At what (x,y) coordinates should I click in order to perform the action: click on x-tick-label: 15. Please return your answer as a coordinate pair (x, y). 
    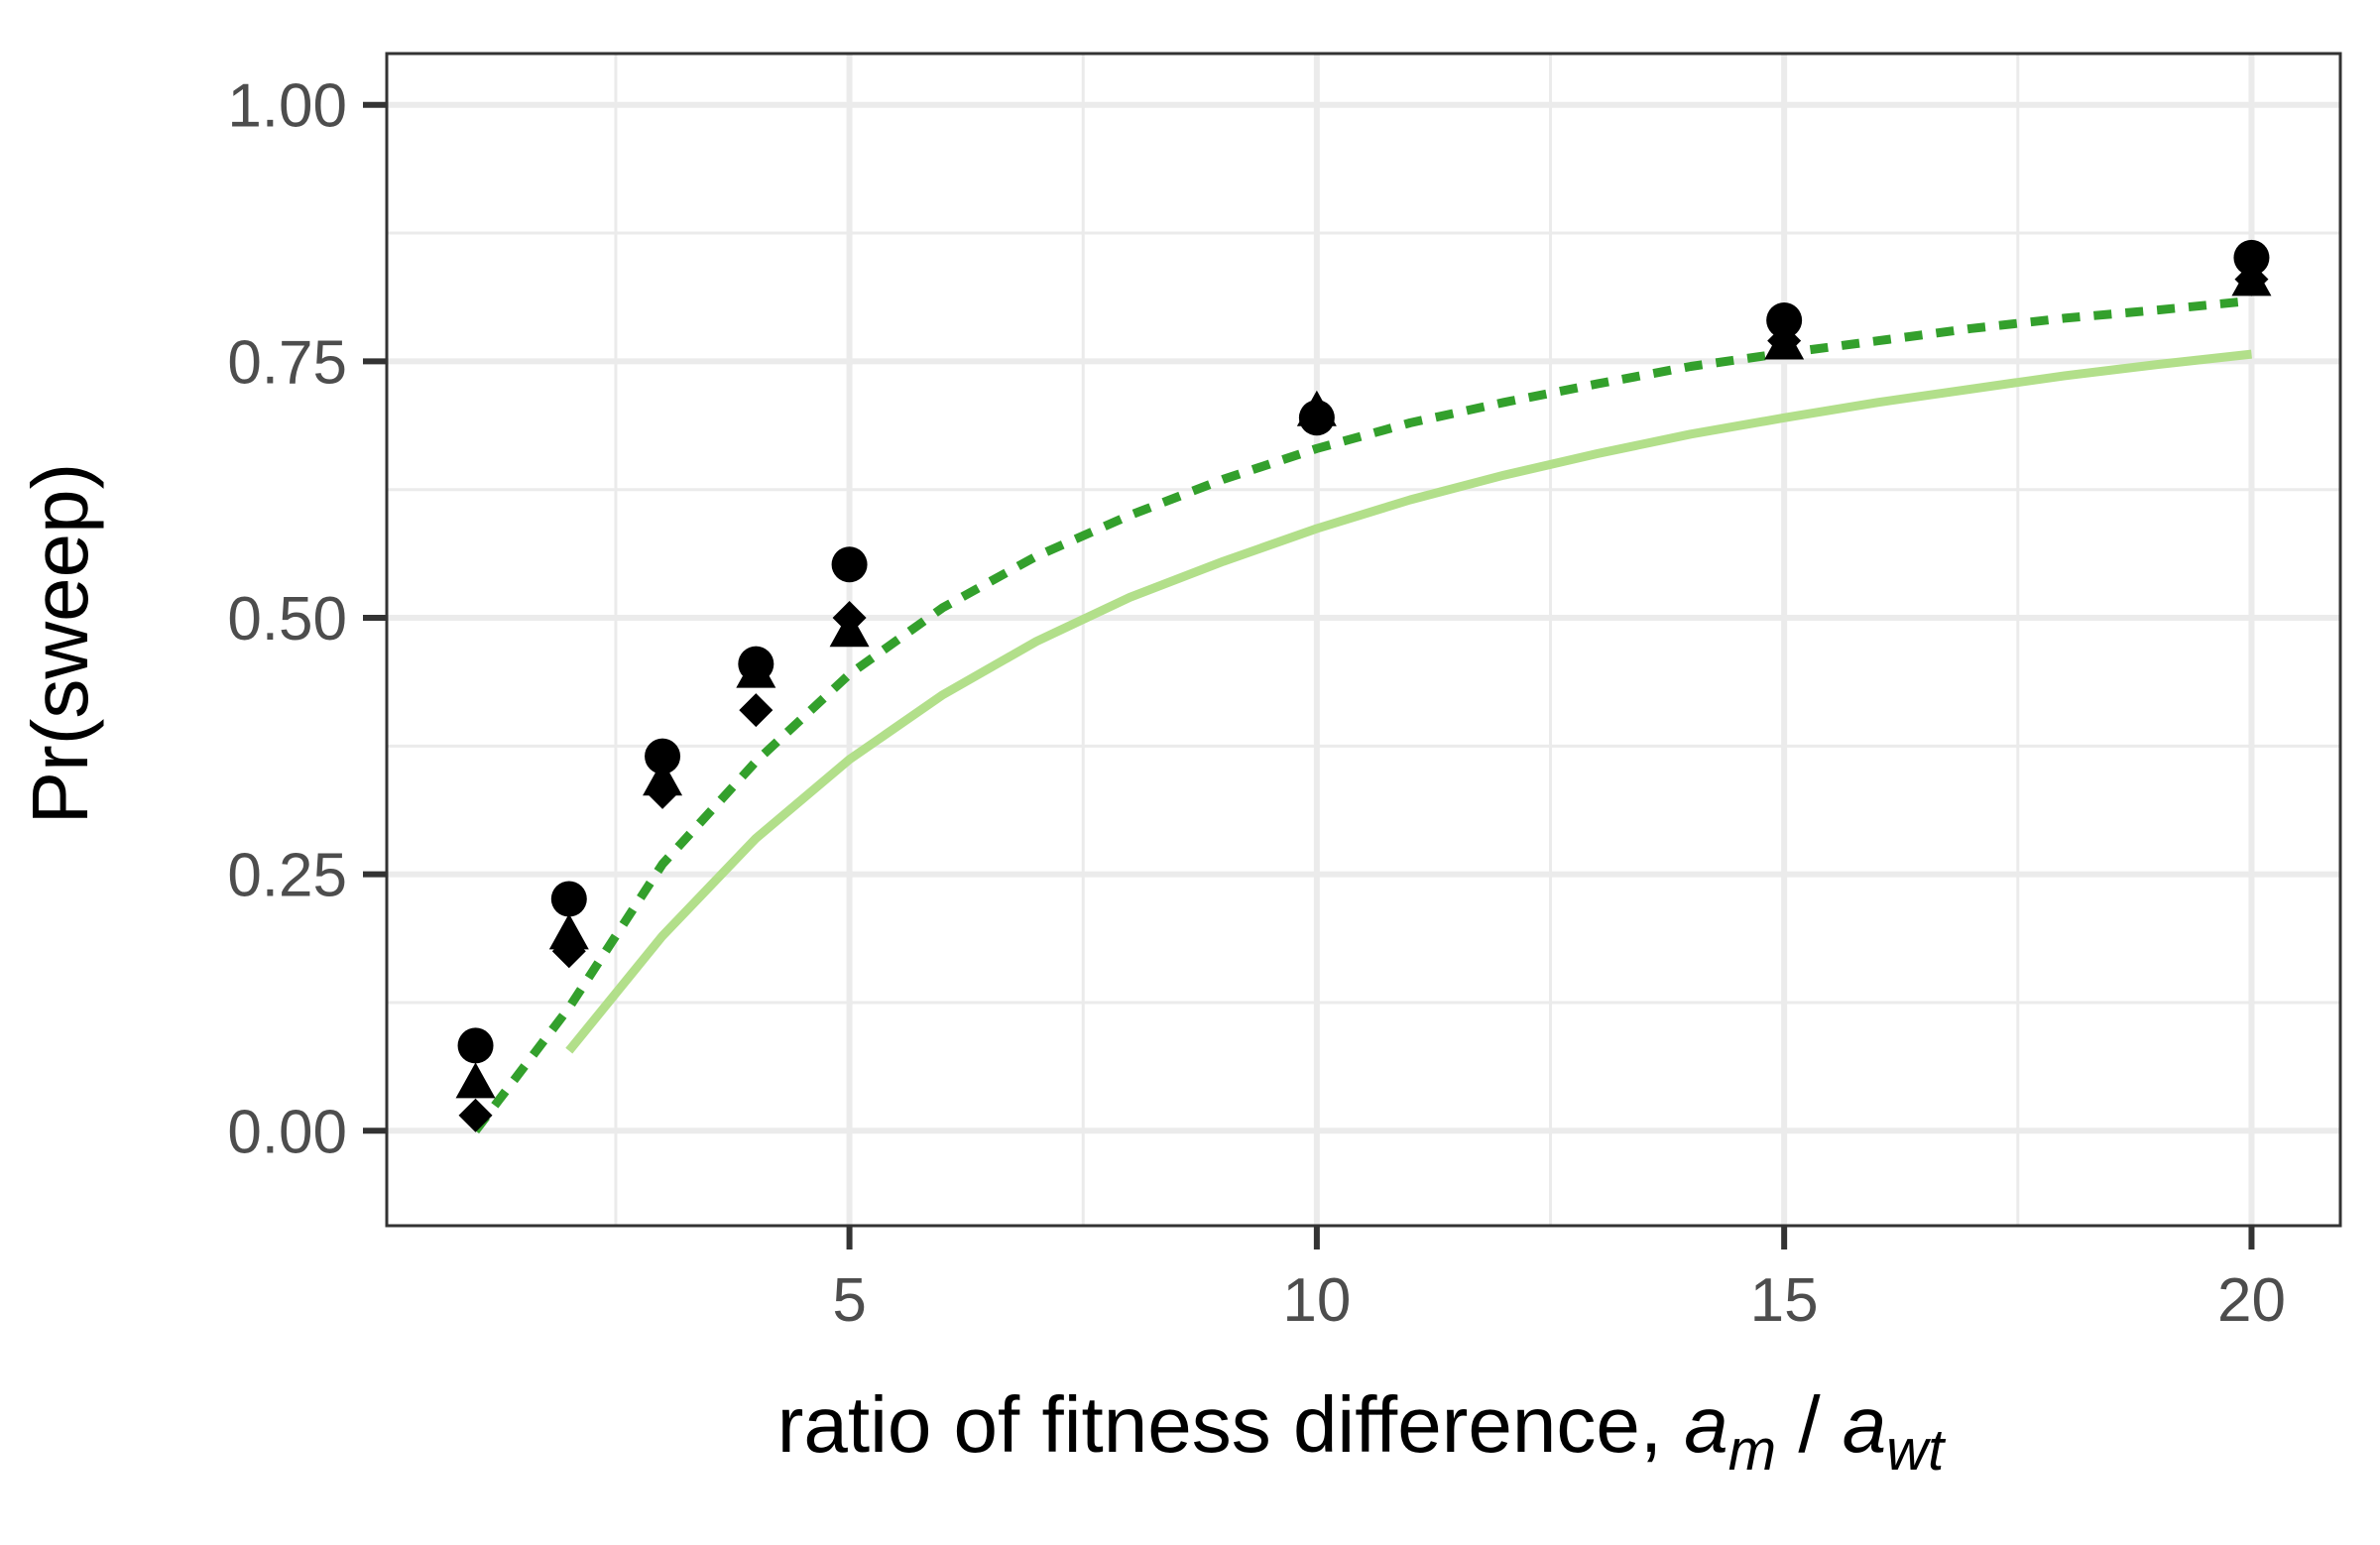
    Looking at the image, I should click on (1784, 1300).